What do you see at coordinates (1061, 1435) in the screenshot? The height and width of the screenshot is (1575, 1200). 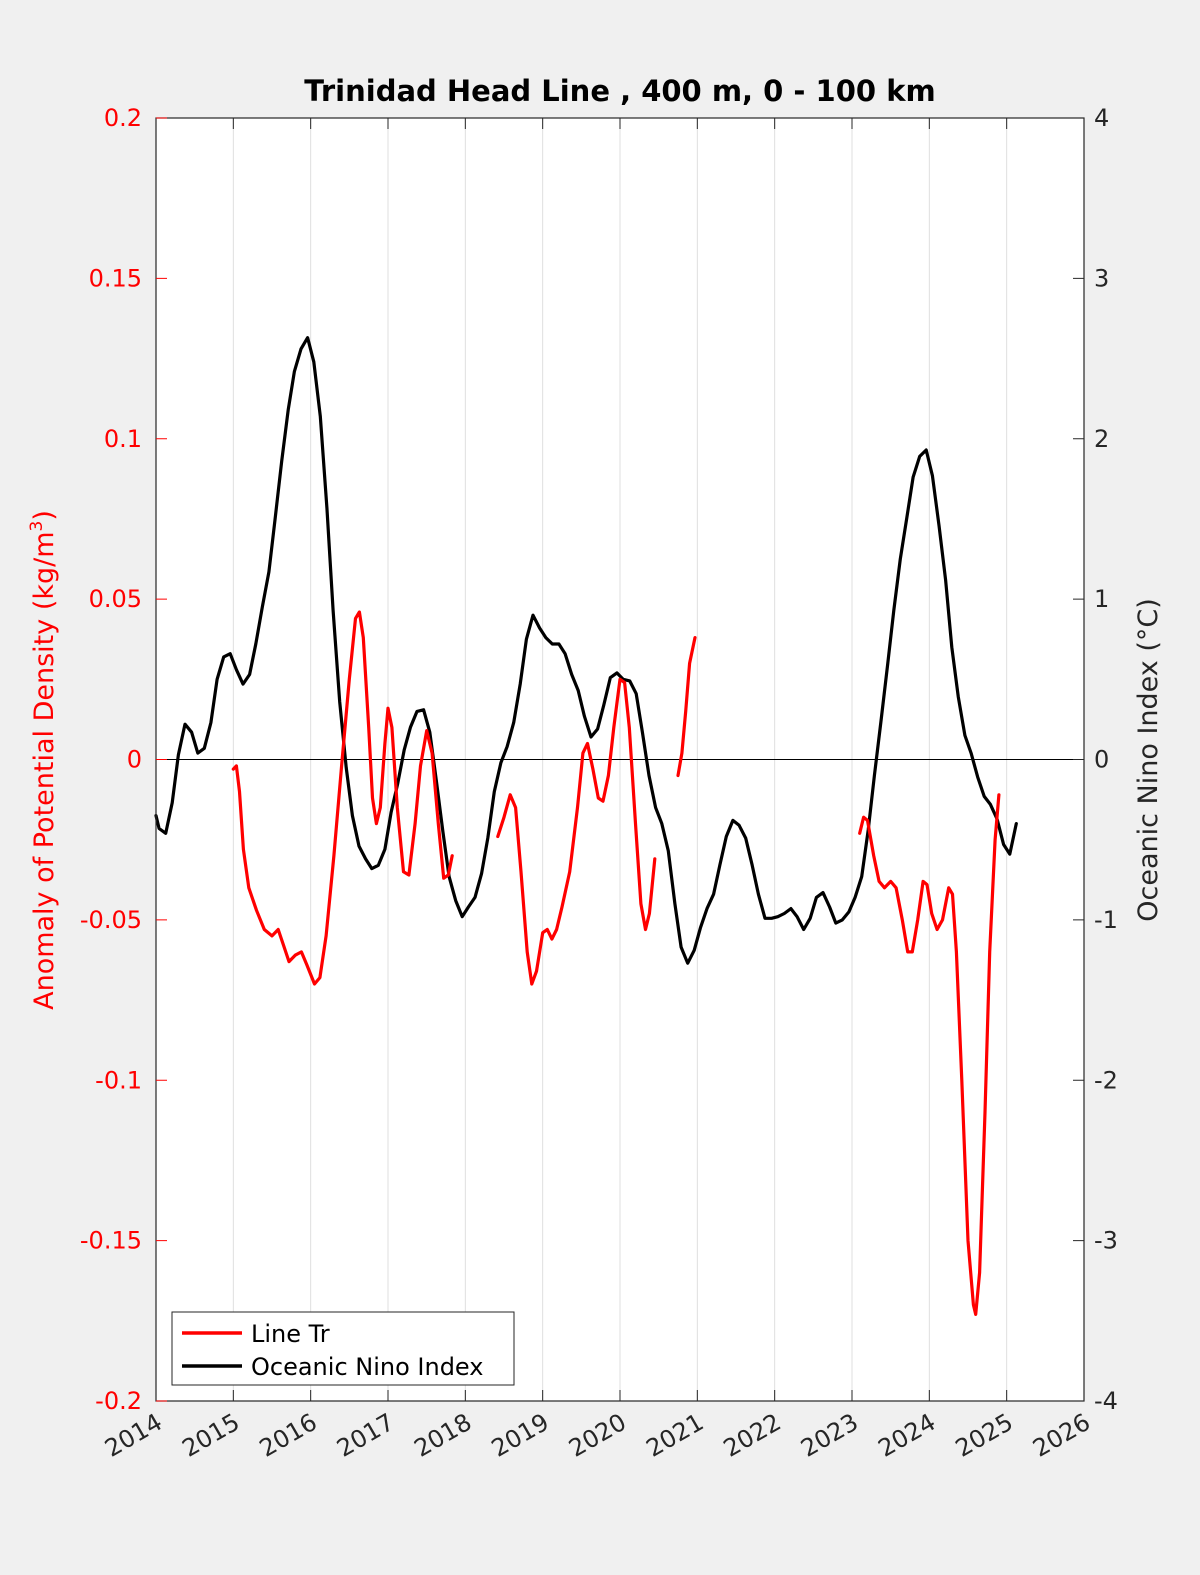 I see `x-tick-label-2026: 2026` at bounding box center [1061, 1435].